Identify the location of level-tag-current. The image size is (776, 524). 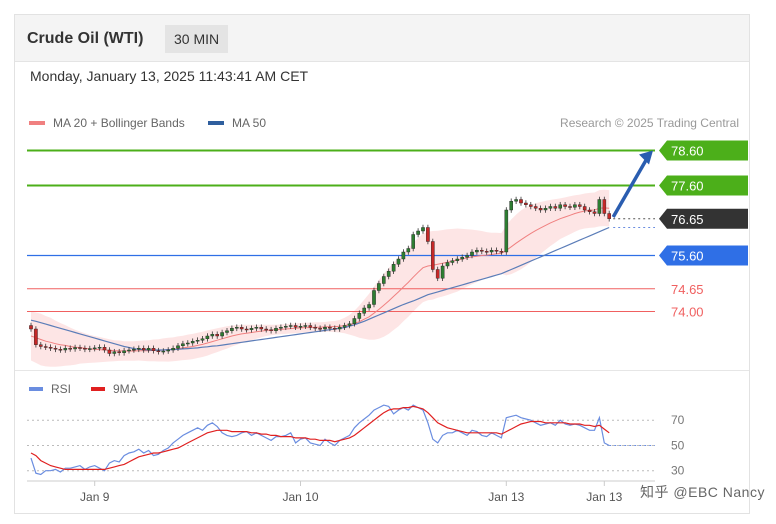
(703, 218).